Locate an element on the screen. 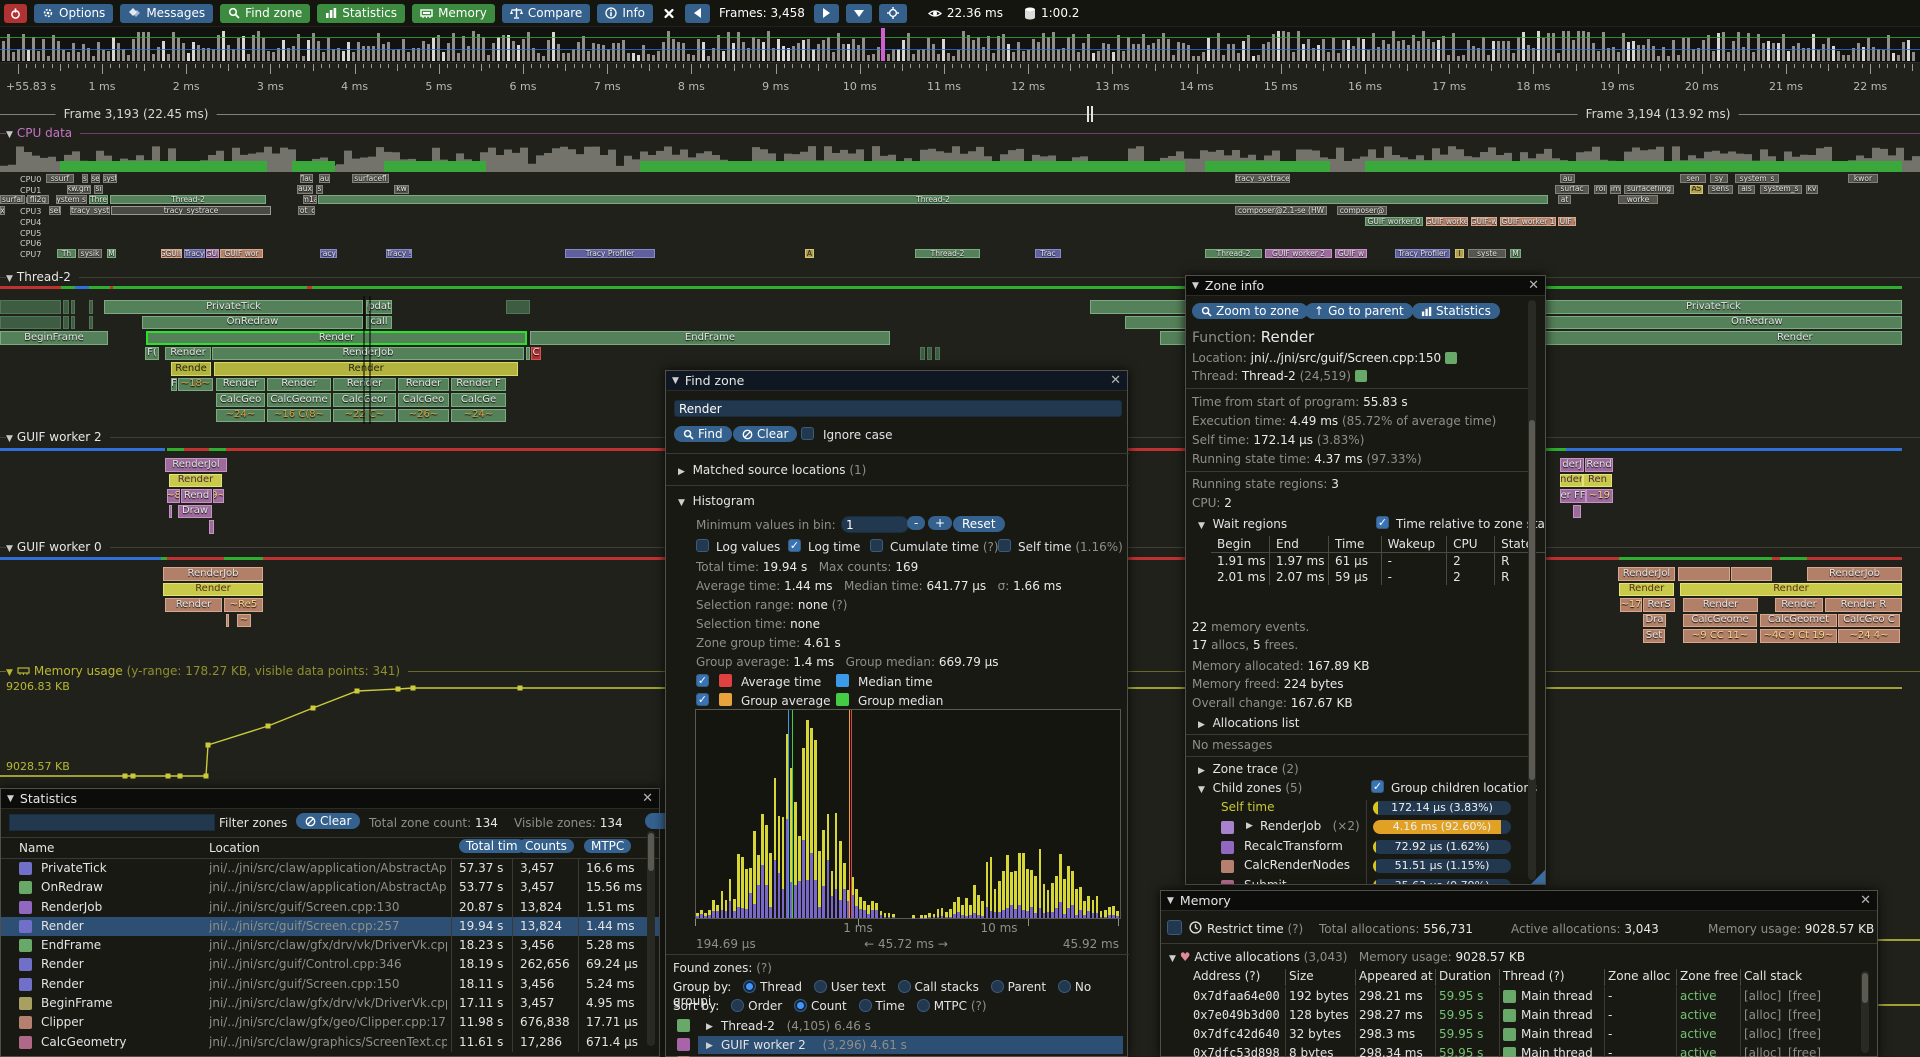 Image resolution: width=1920 pixels, height=1057 pixels. cpu-zone: Tracy | is located at coordinates (328, 253).